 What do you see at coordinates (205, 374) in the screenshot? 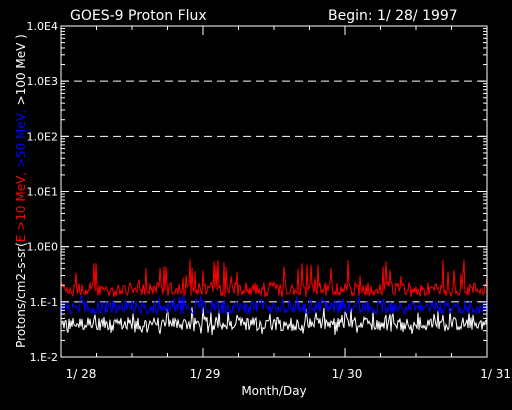
I see `x-tick-label: 1/ 29` at bounding box center [205, 374].